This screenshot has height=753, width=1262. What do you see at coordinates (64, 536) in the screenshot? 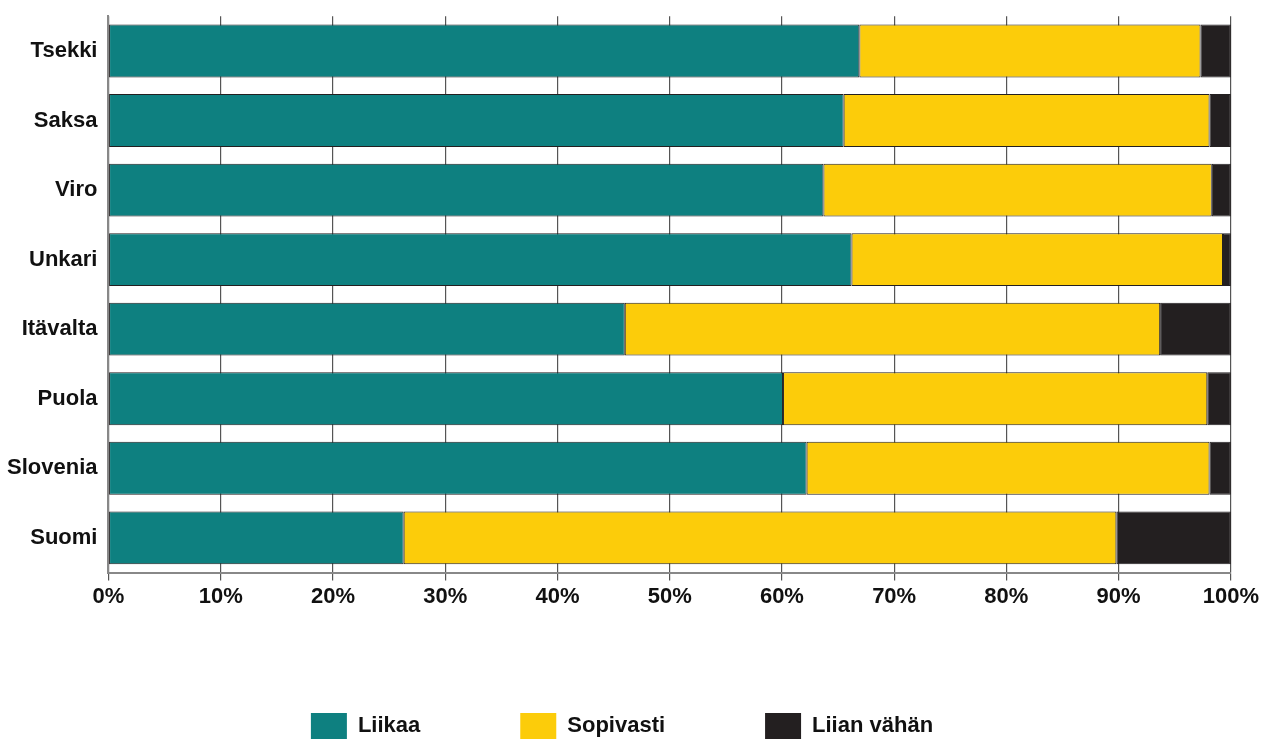
I see `y-tick-label: Suomi` at bounding box center [64, 536].